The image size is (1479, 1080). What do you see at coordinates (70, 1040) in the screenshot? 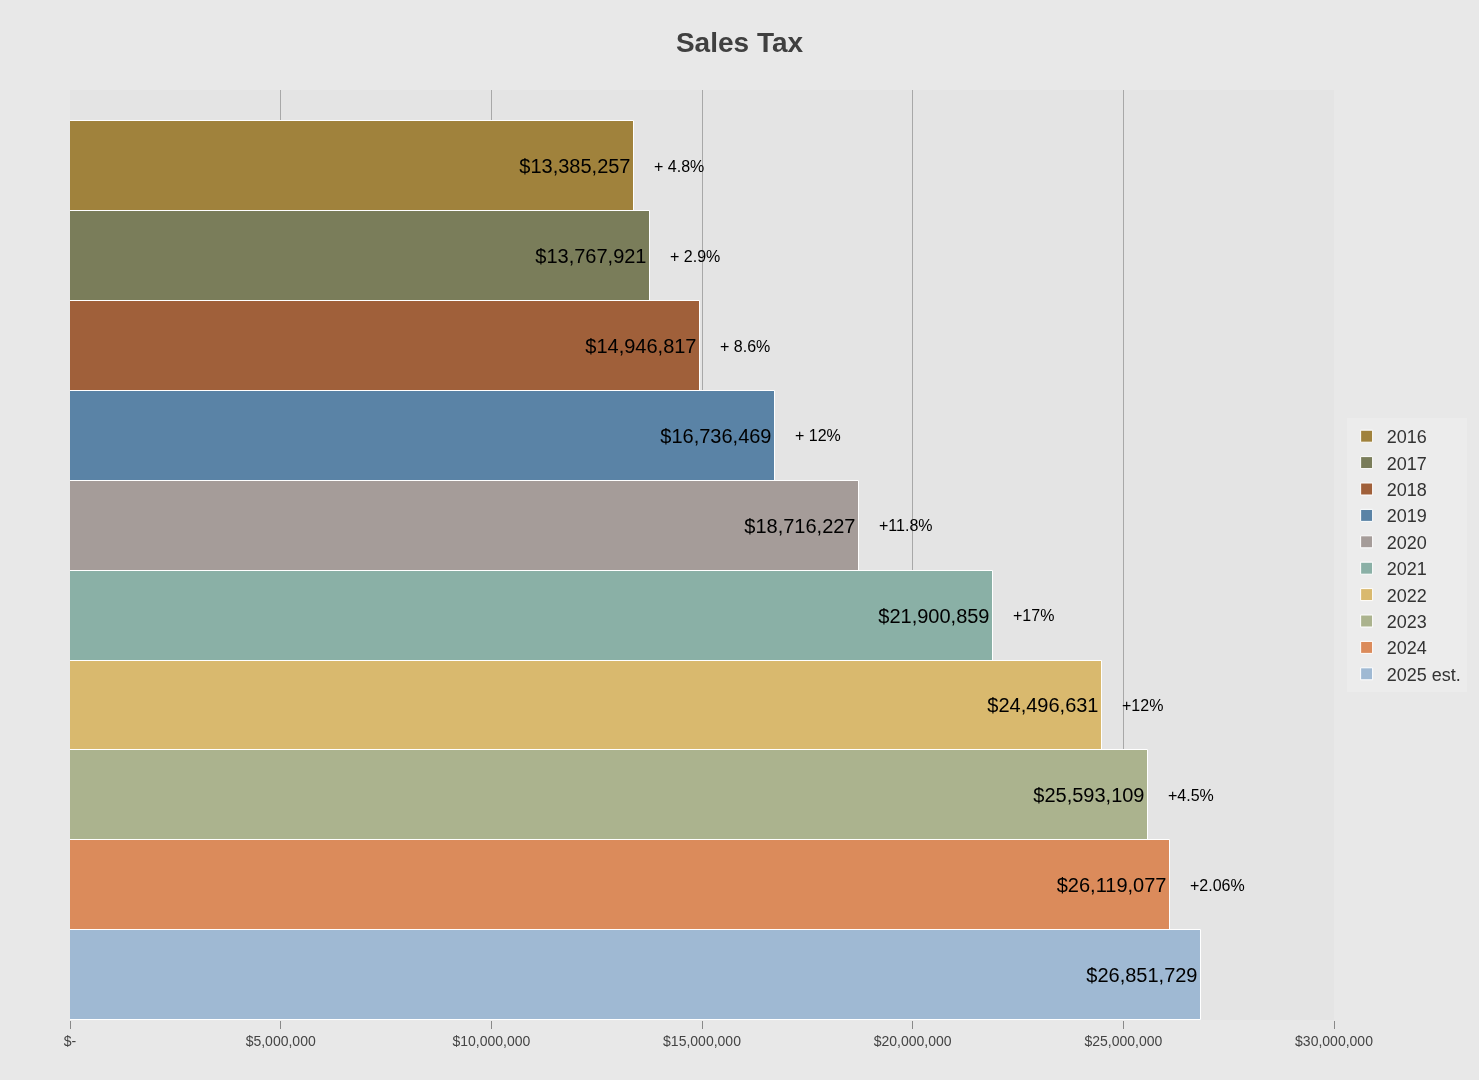
I see `x-tick-label: $-` at bounding box center [70, 1040].